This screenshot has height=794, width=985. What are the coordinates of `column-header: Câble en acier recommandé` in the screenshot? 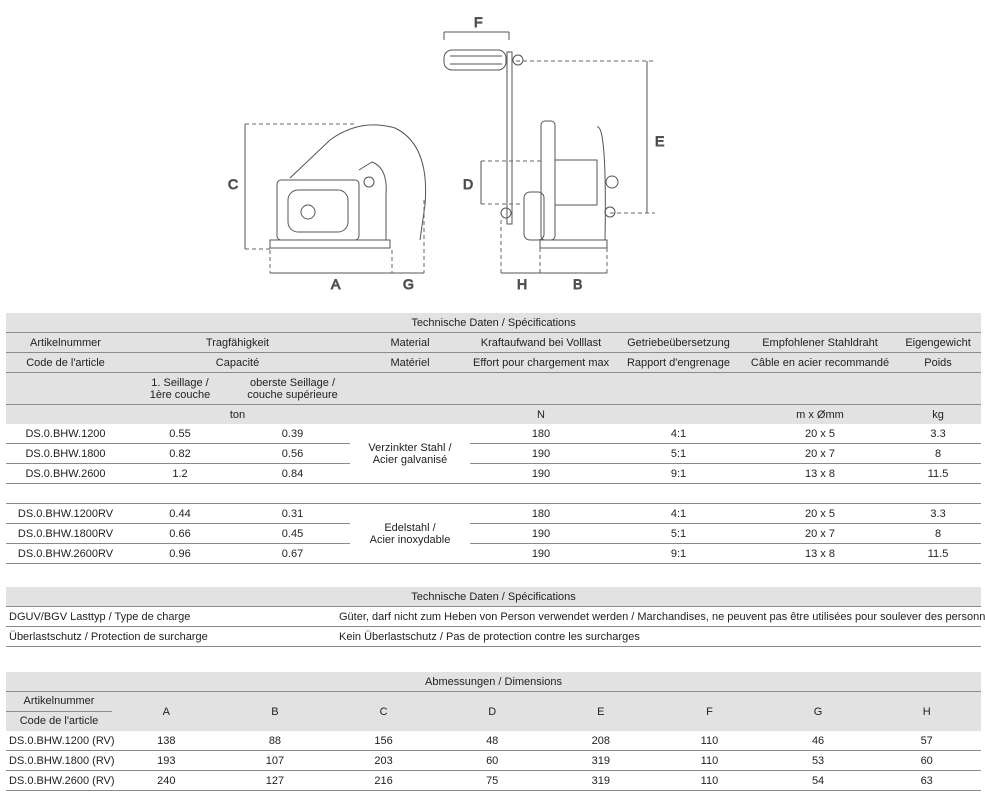 It's located at (820, 362).